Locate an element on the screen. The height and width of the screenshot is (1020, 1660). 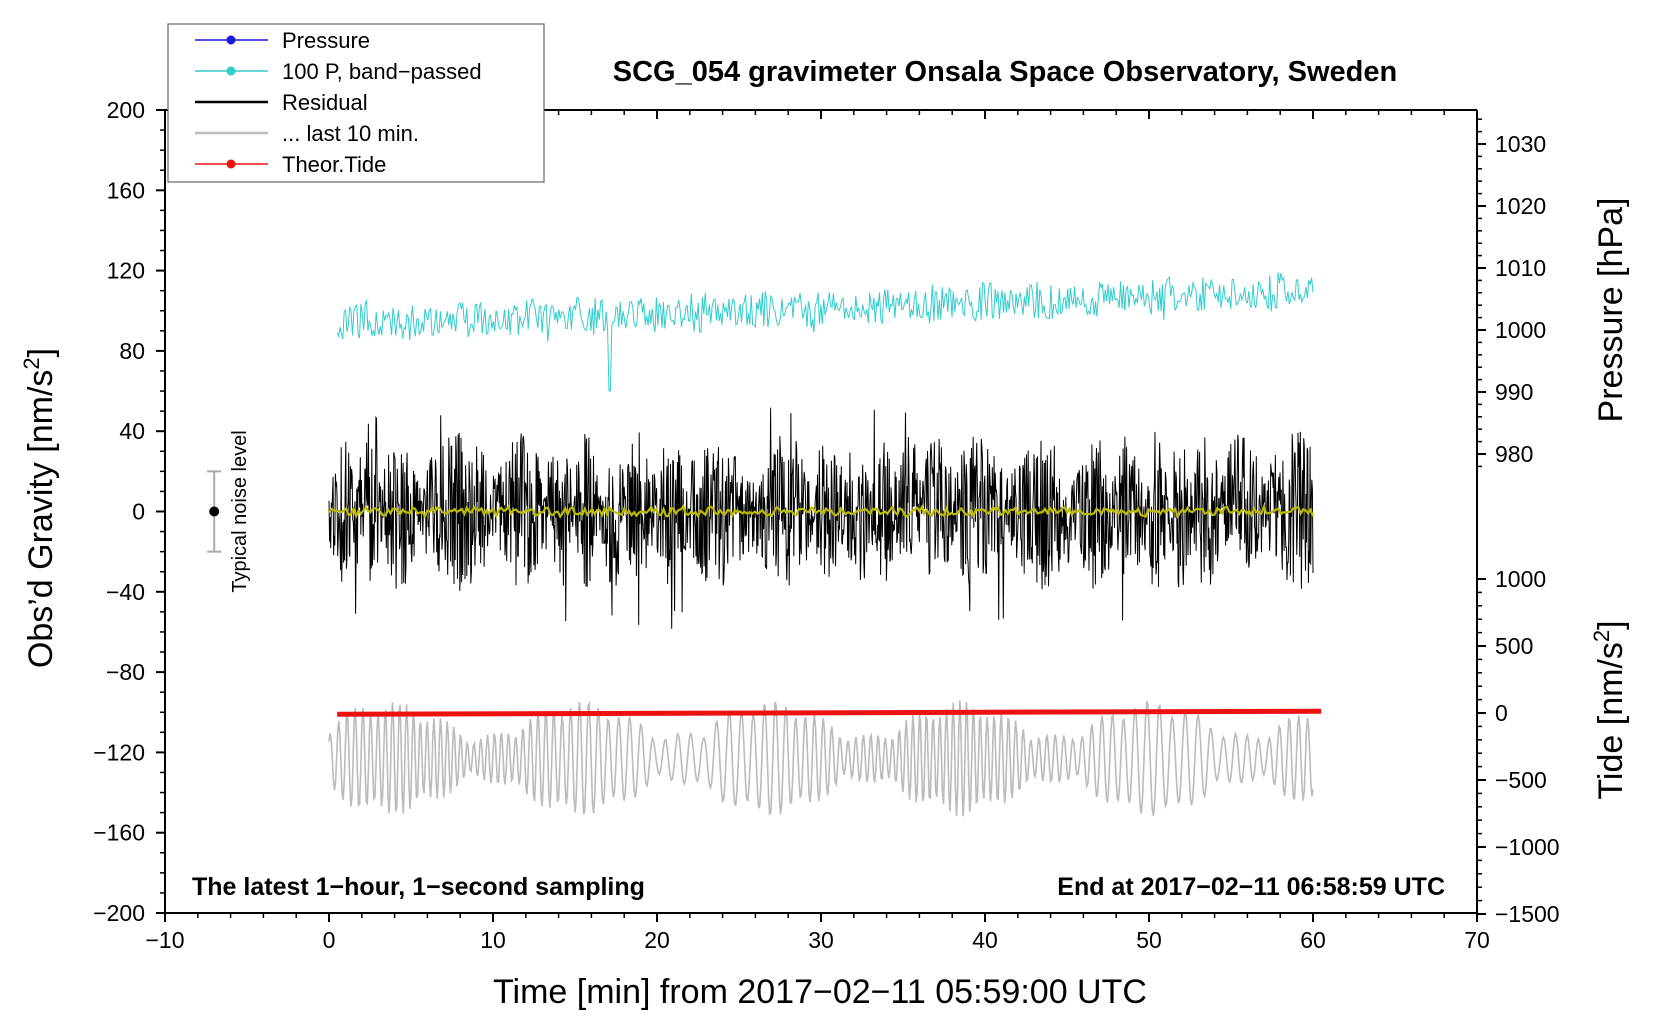
legend-label: Residual is located at coordinates (325, 102).